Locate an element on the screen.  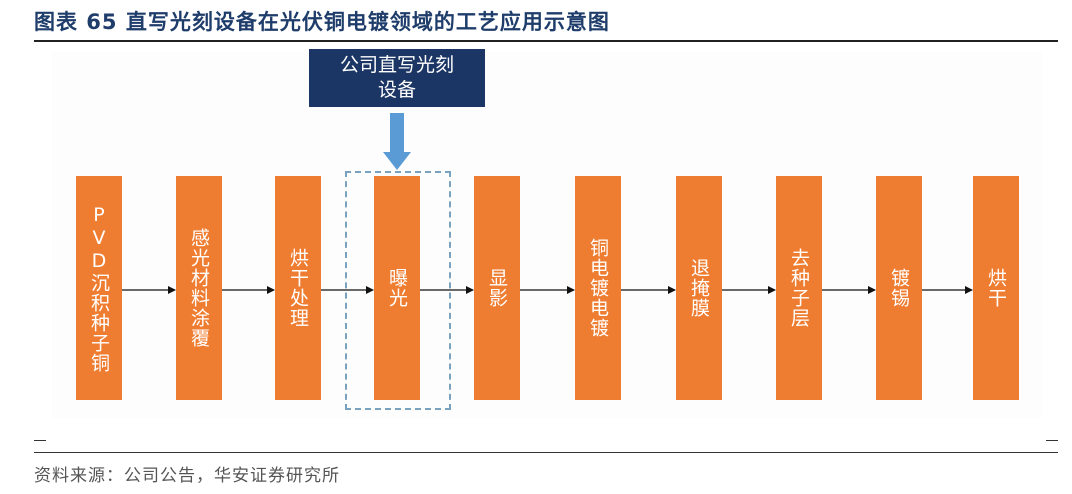
source-divider is located at coordinates (546, 452).